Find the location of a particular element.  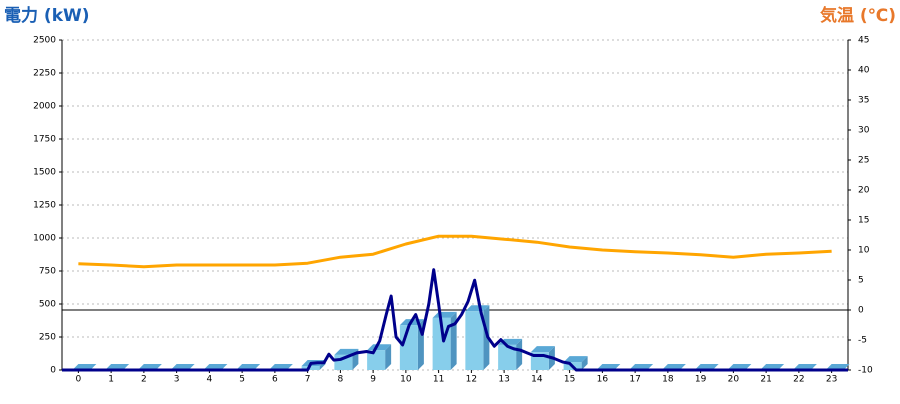

x-tick-label: 13 is located at coordinates (503, 380).